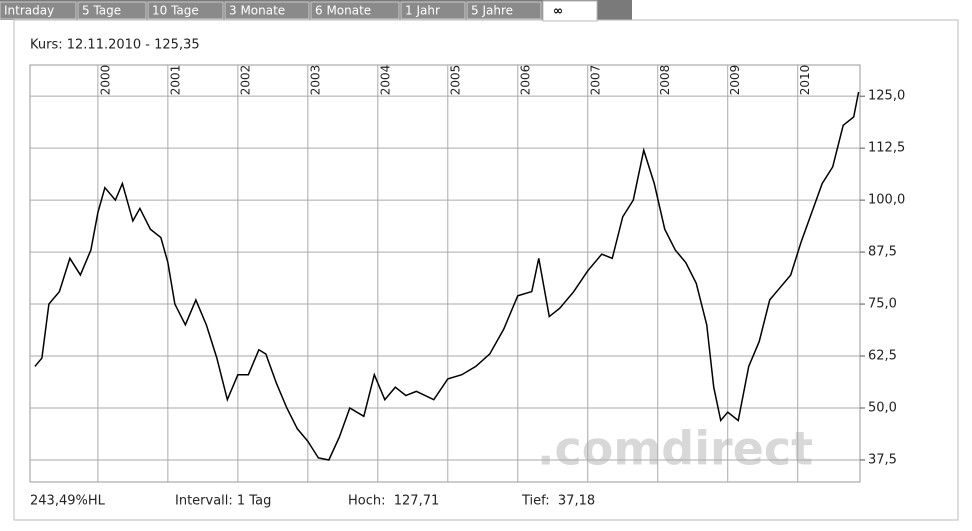 The width and height of the screenshot is (972, 531). What do you see at coordinates (558, 501) in the screenshot?
I see `footer-stat: Tief: 37,18` at bounding box center [558, 501].